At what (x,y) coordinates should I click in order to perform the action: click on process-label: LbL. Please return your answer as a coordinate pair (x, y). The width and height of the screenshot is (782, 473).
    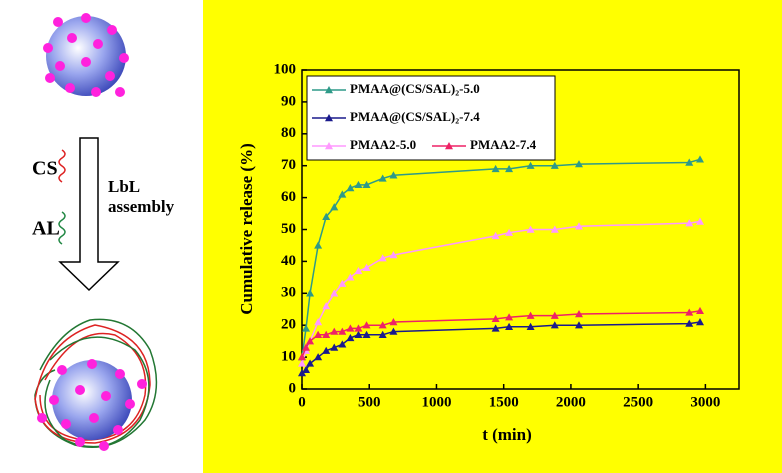
    Looking at the image, I should click on (124, 186).